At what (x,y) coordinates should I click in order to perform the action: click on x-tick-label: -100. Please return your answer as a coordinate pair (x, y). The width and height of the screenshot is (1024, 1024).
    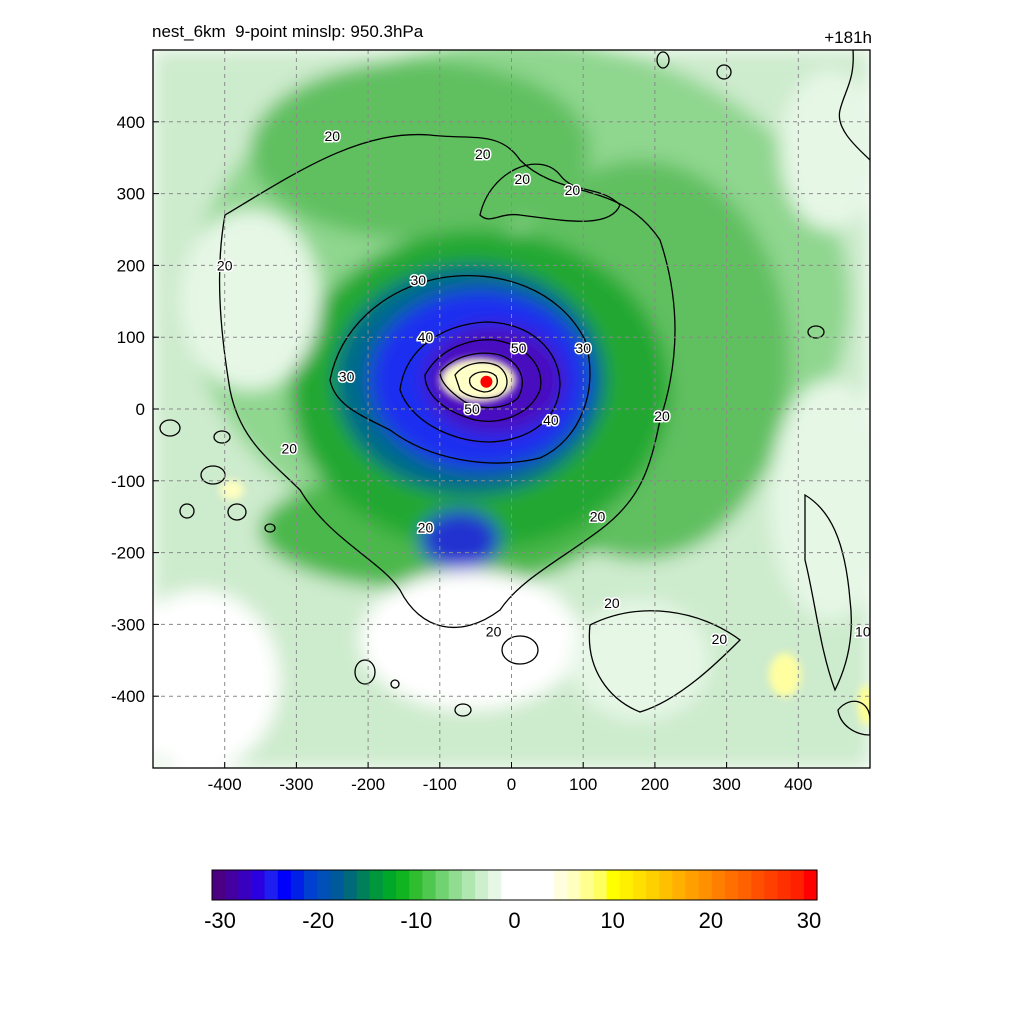
    Looking at the image, I should click on (440, 784).